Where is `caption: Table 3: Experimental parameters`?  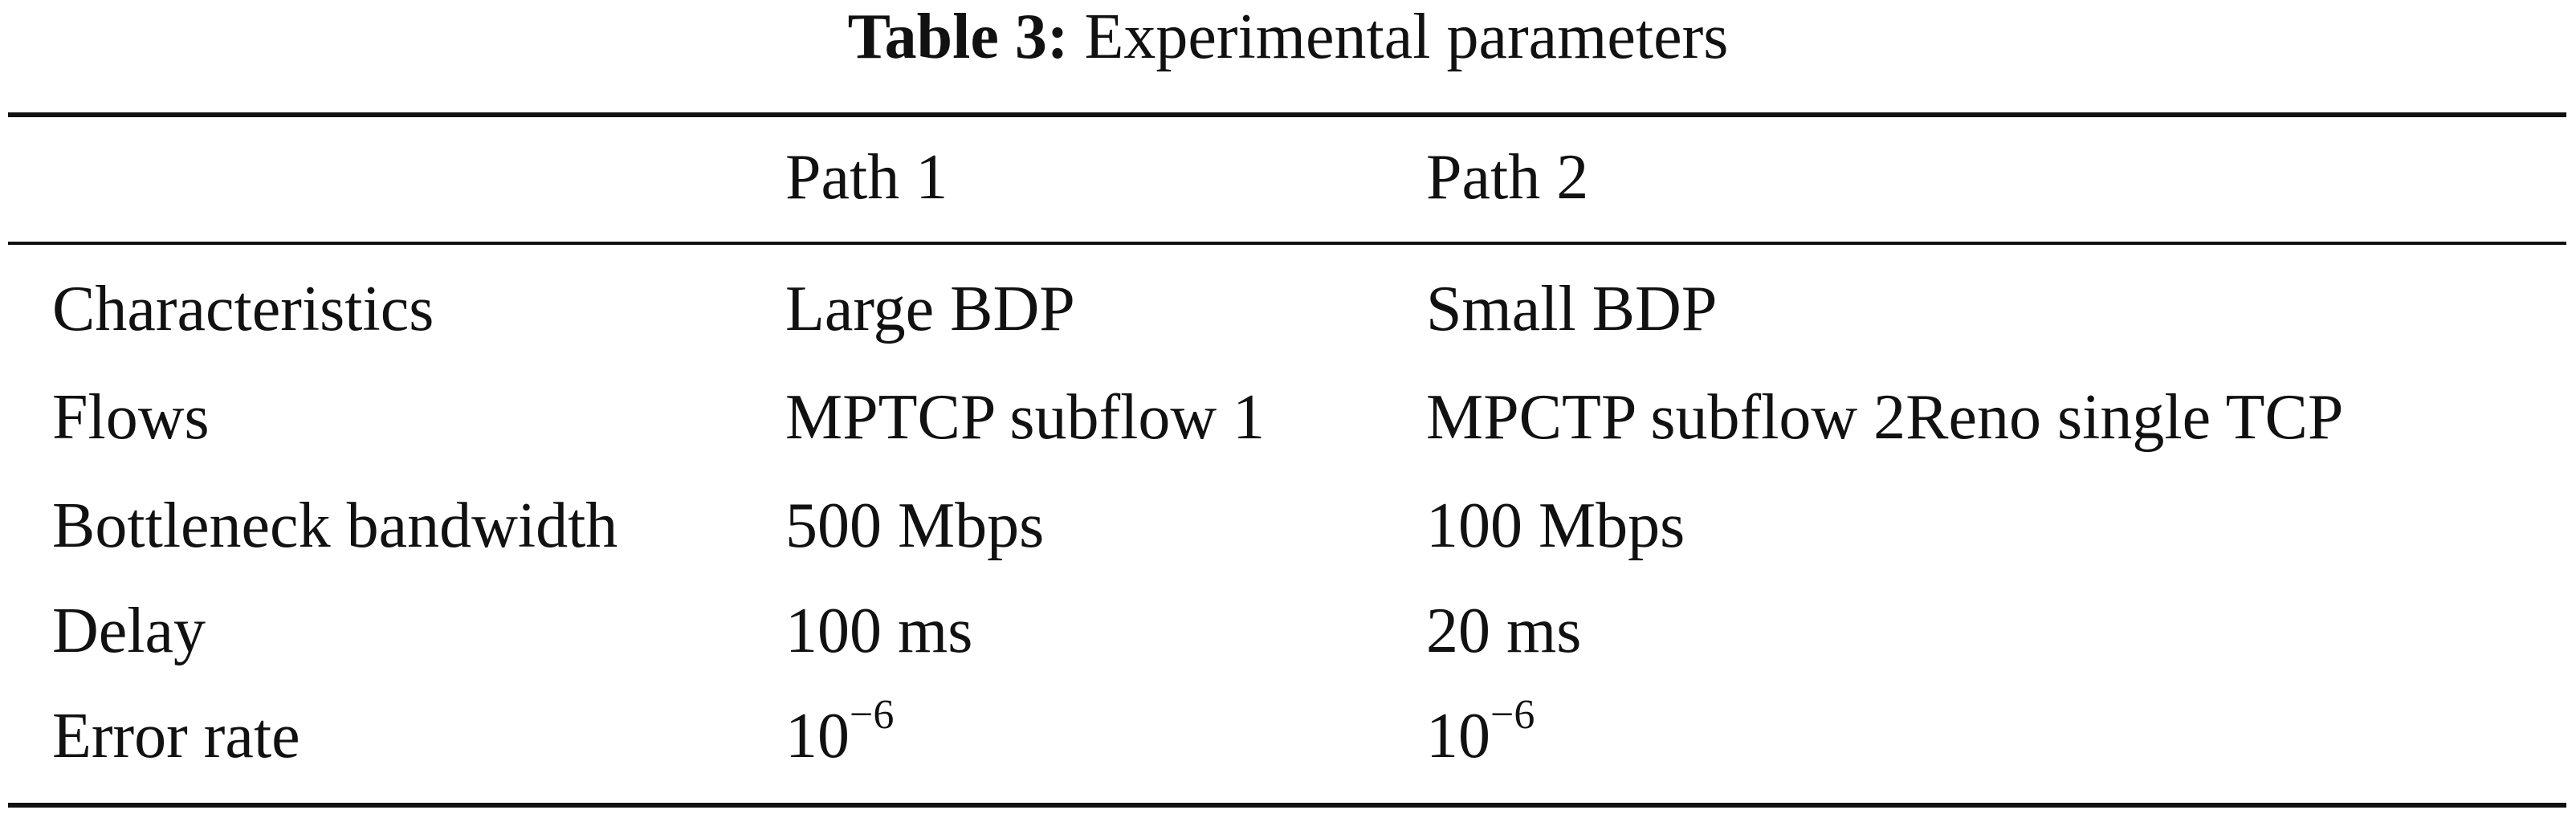 caption: Table 3: Experimental parameters is located at coordinates (1288, 37).